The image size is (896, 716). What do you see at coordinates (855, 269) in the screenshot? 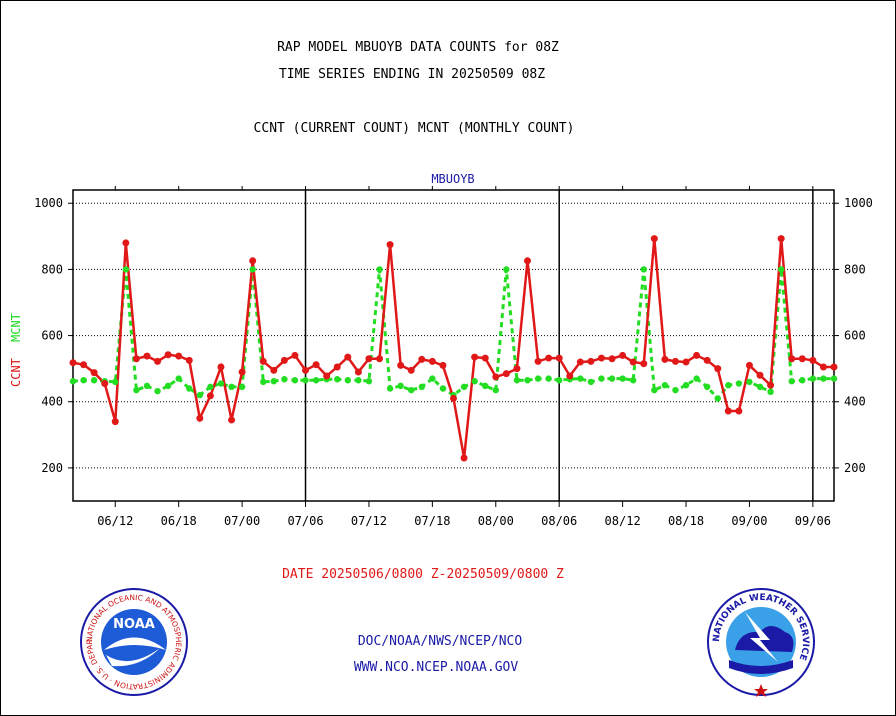
I see `y-tick-label-right: 800` at bounding box center [855, 269].